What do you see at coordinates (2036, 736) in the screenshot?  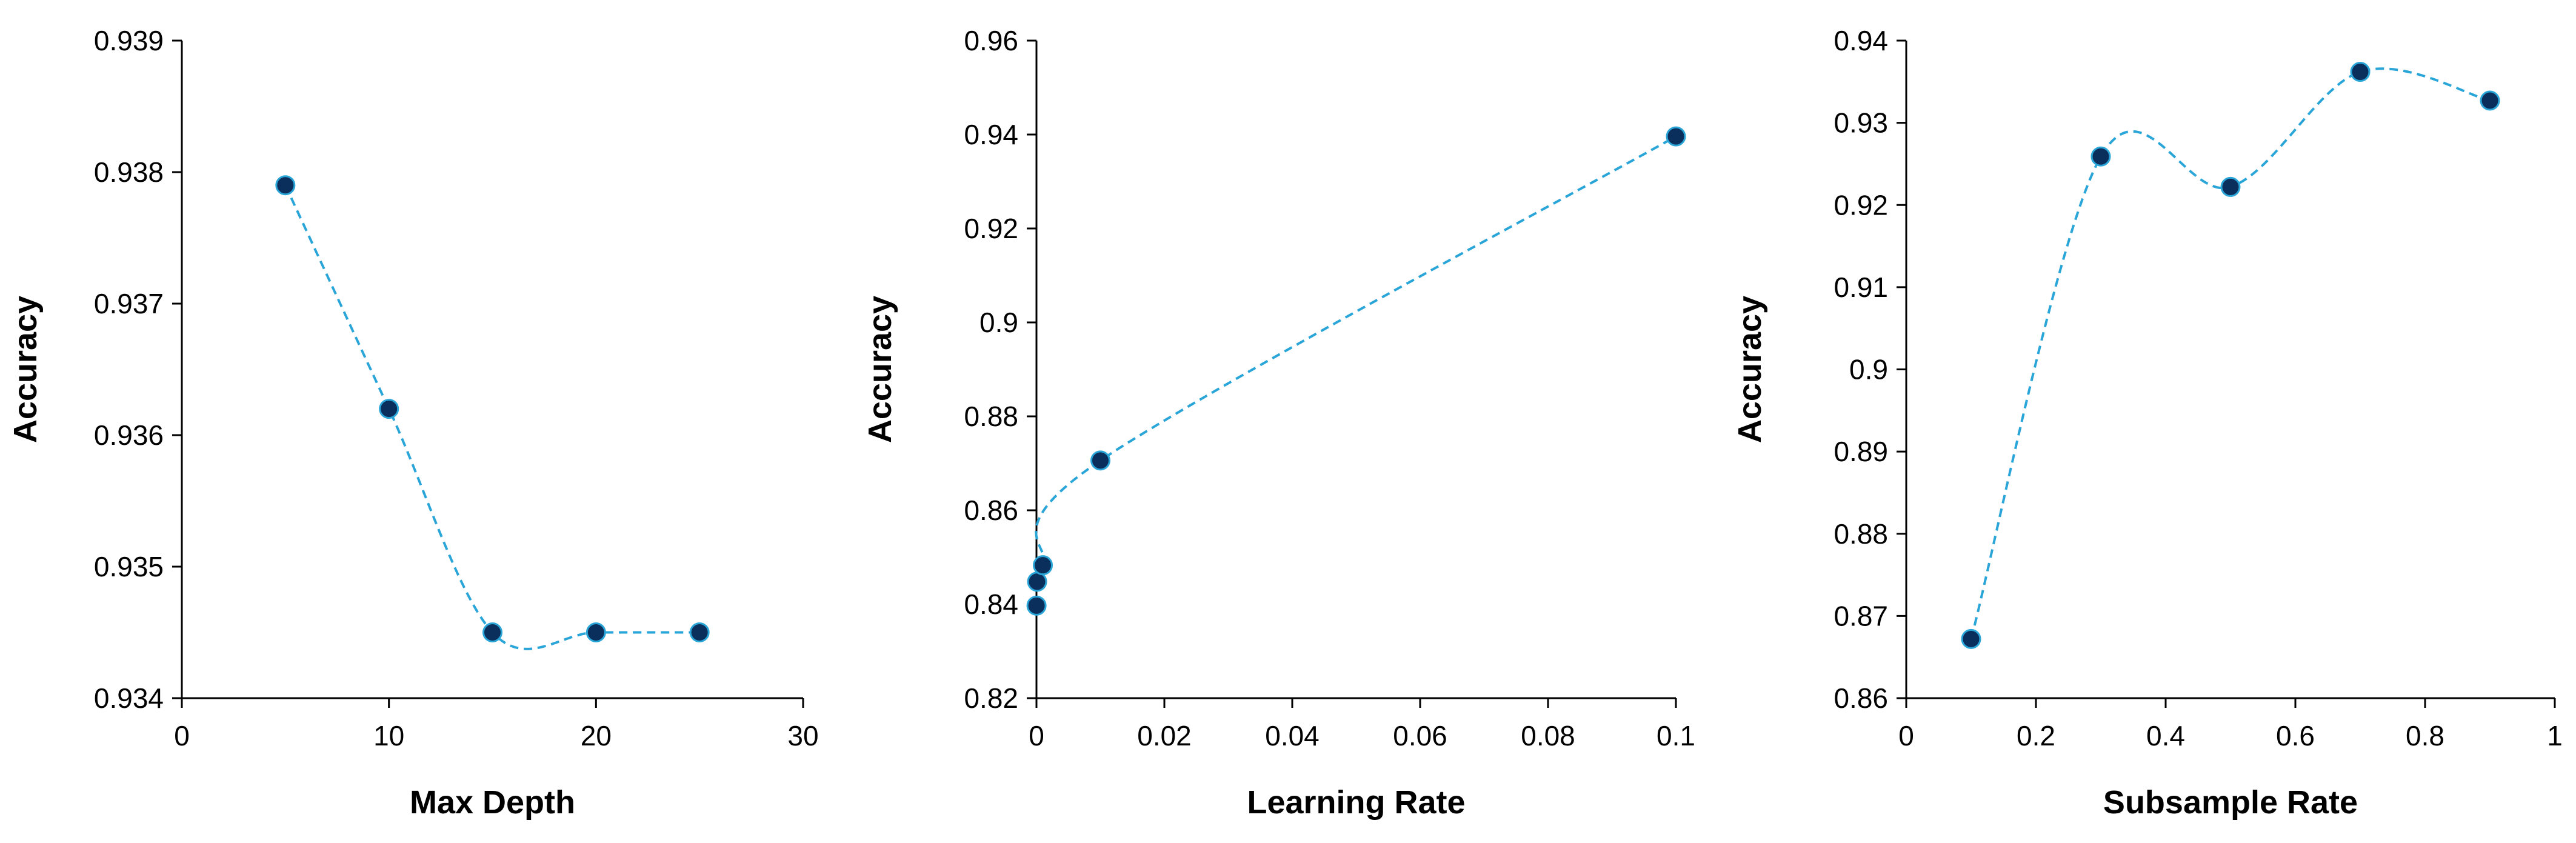 I see `x-tick-label: 0.2` at bounding box center [2036, 736].